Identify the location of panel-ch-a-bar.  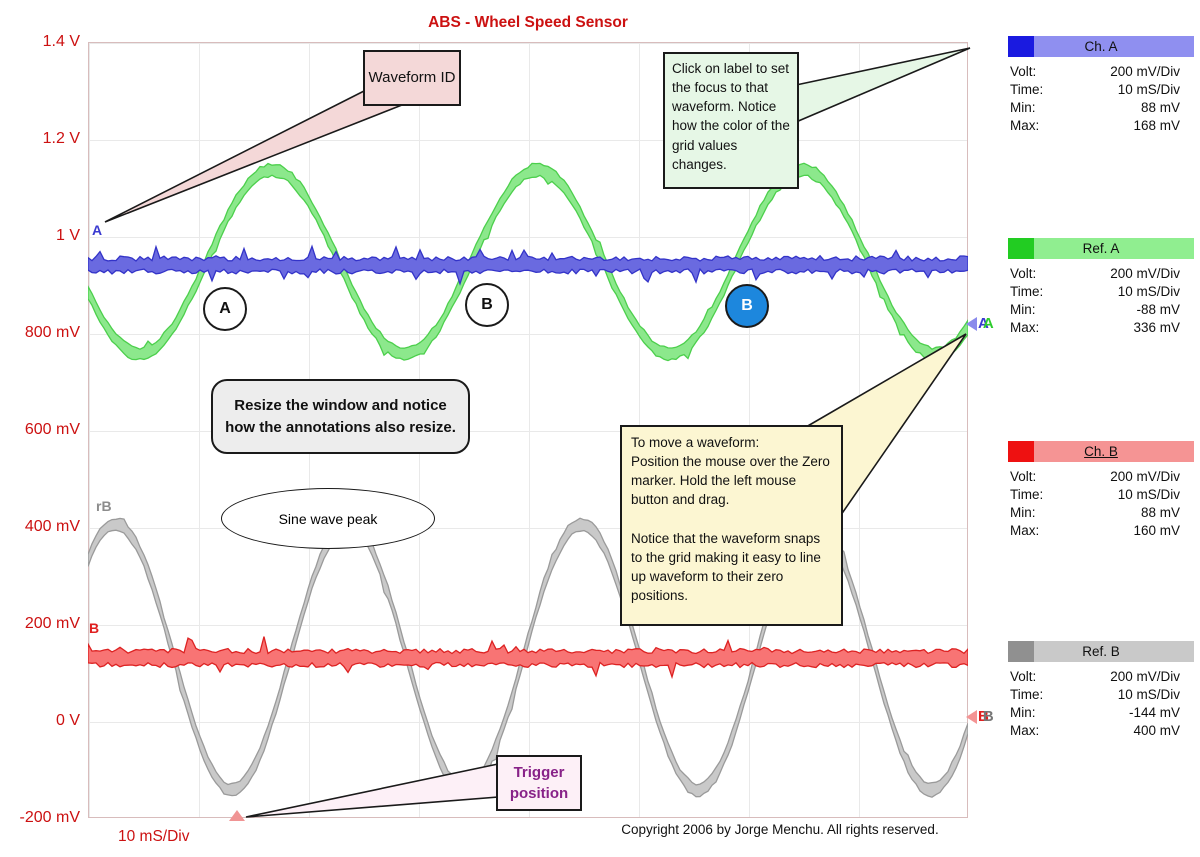
(1101, 46).